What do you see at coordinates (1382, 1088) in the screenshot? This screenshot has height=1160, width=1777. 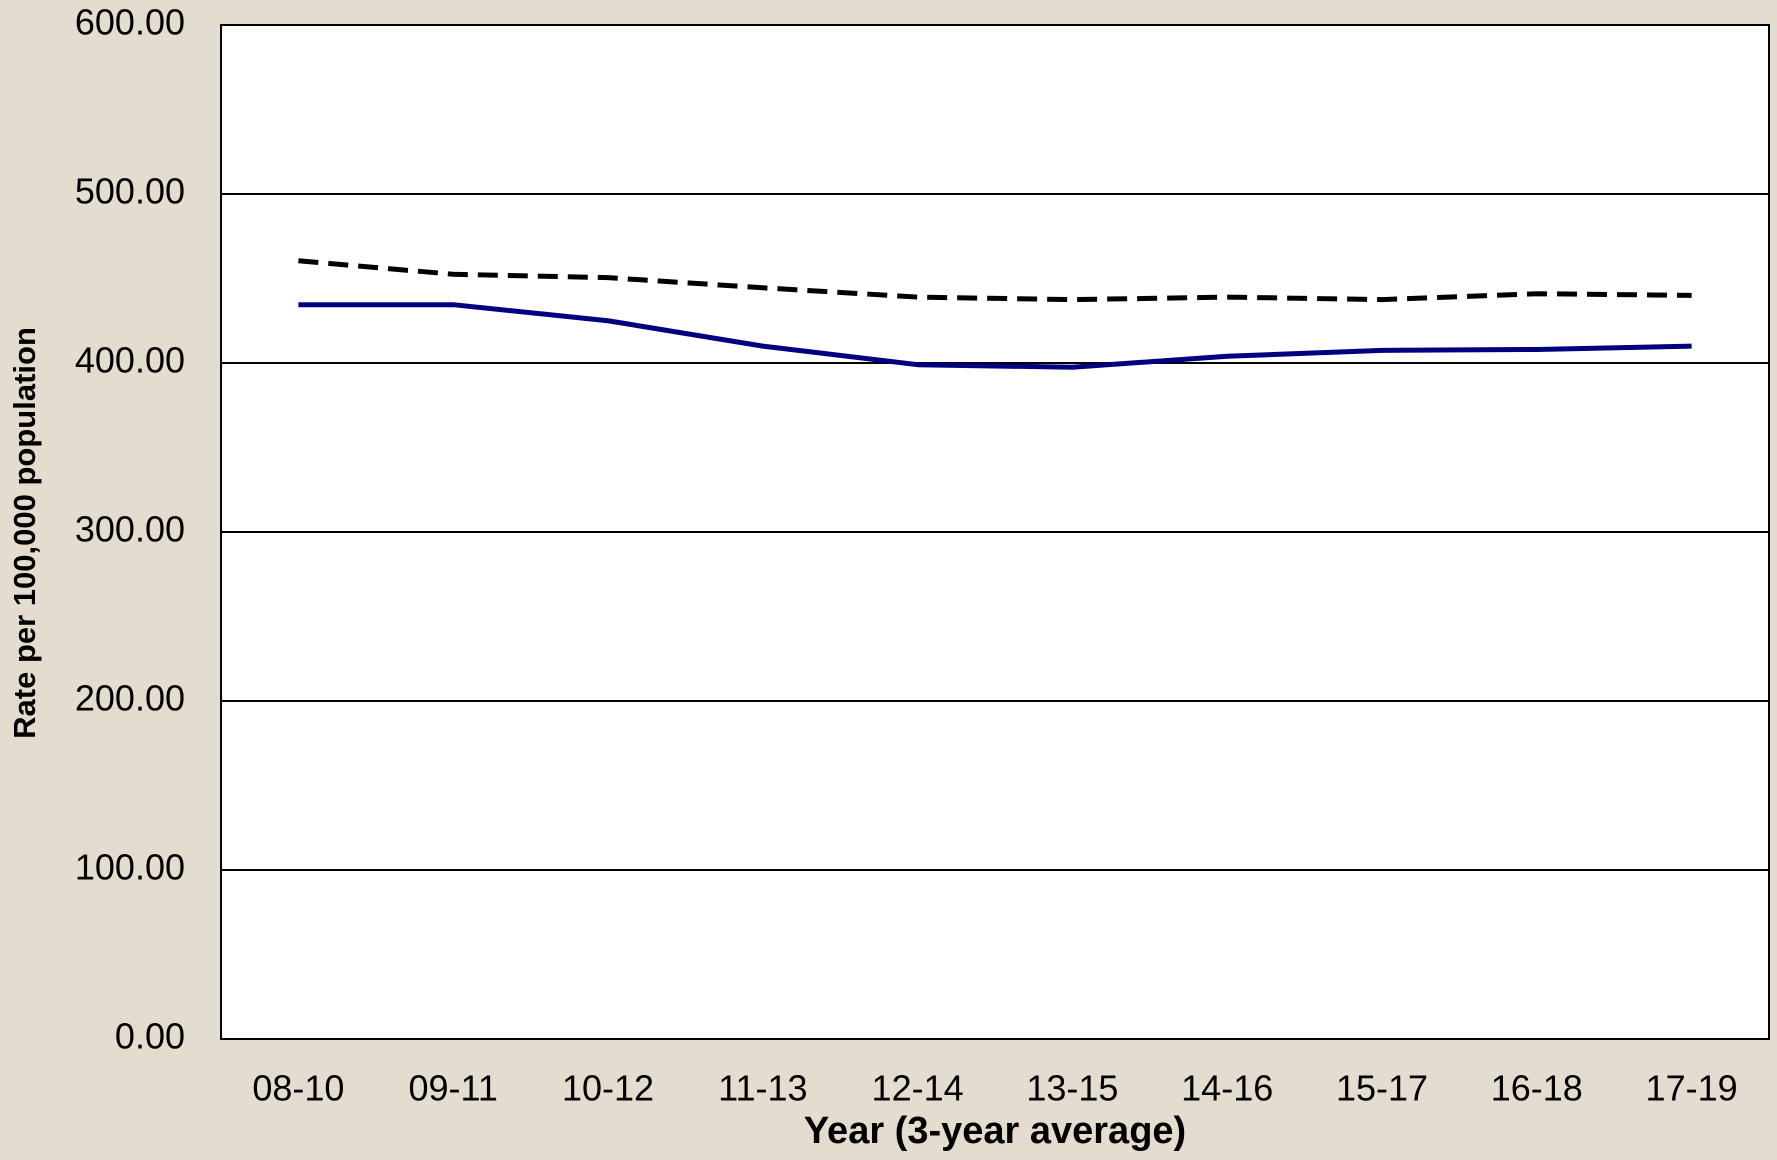 I see `x-tick-label: 15-17` at bounding box center [1382, 1088].